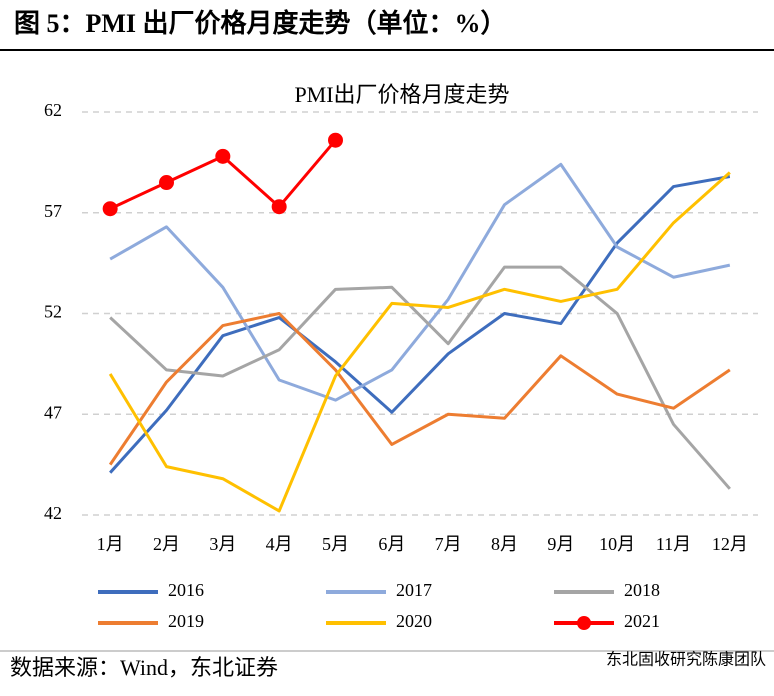  What do you see at coordinates (414, 590) in the screenshot?
I see `legend-label: 2017` at bounding box center [414, 590].